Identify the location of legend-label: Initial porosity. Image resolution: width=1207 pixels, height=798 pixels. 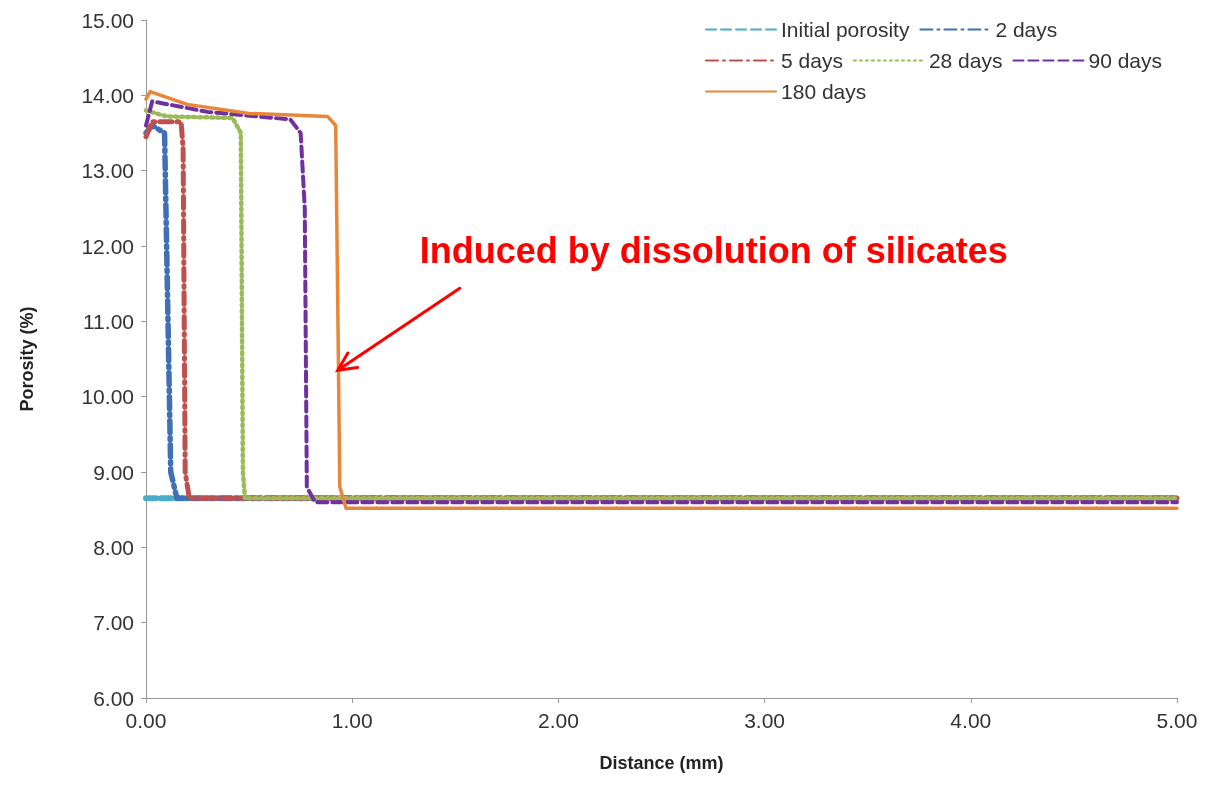
(845, 29).